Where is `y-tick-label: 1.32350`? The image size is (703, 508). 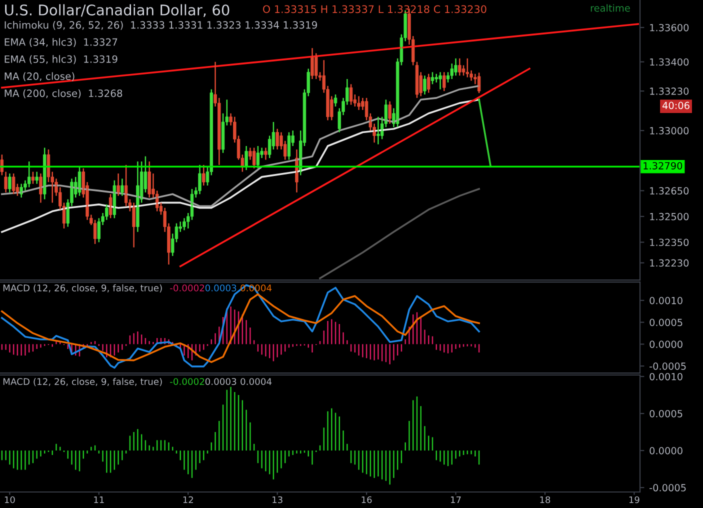 y-tick-label: 1.32350 is located at coordinates (669, 242).